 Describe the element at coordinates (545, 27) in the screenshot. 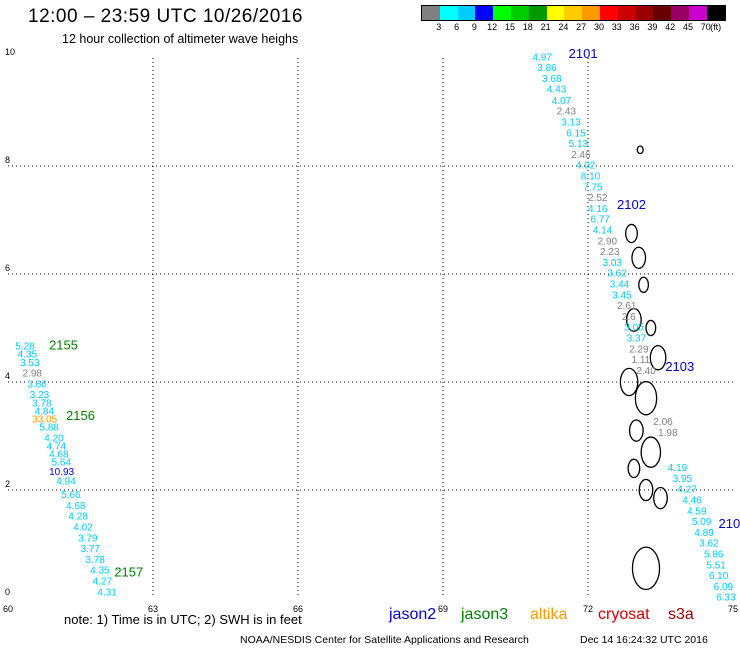

I see `color-scale-label: 21` at that location.